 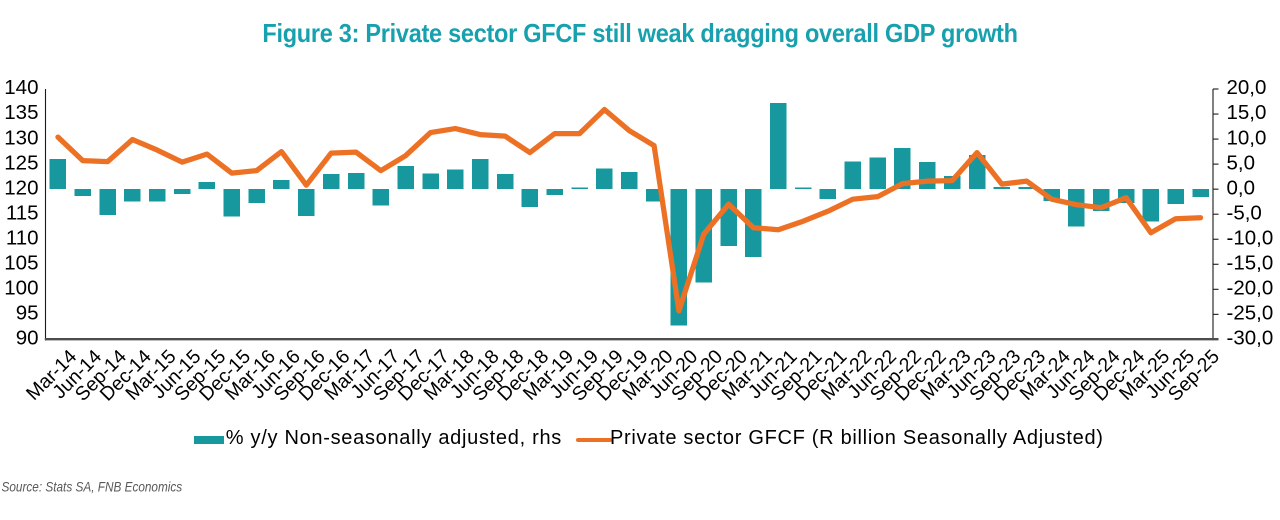 What do you see at coordinates (22, 237) in the screenshot?
I see `svg-text: 110` at bounding box center [22, 237].